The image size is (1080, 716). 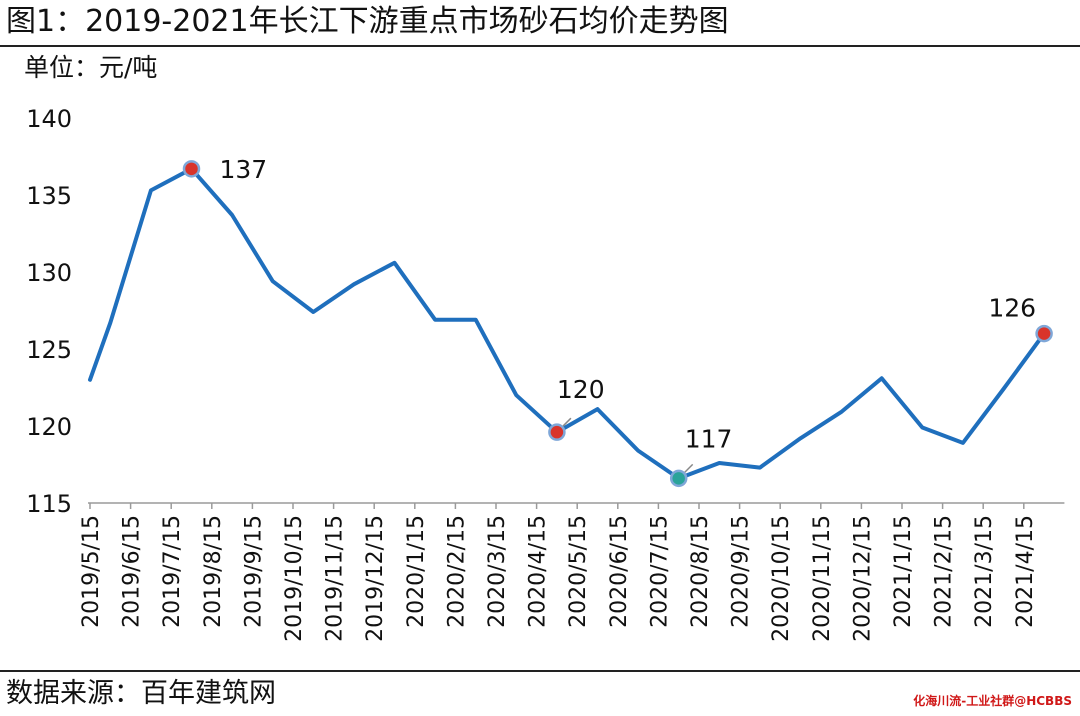 I want to click on x-tick-label: 2020/4/15, so click(x=538, y=571).